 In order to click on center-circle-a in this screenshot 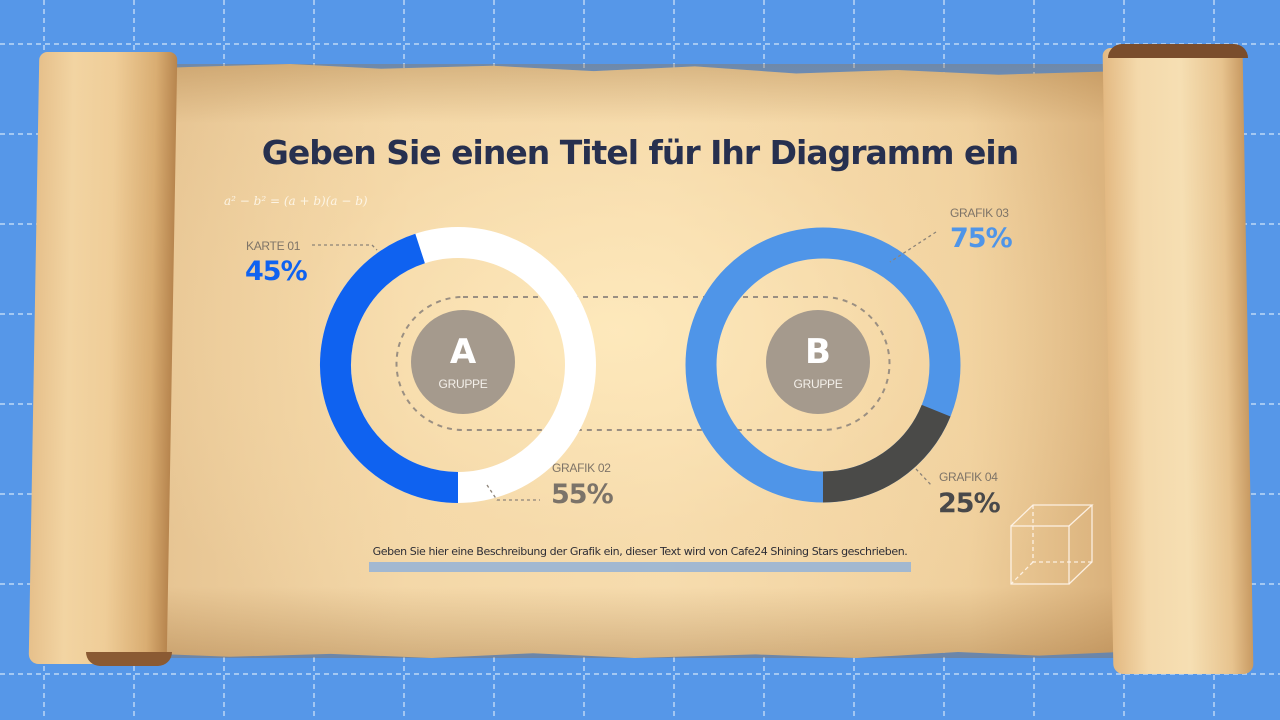, I will do `click(463, 362)`.